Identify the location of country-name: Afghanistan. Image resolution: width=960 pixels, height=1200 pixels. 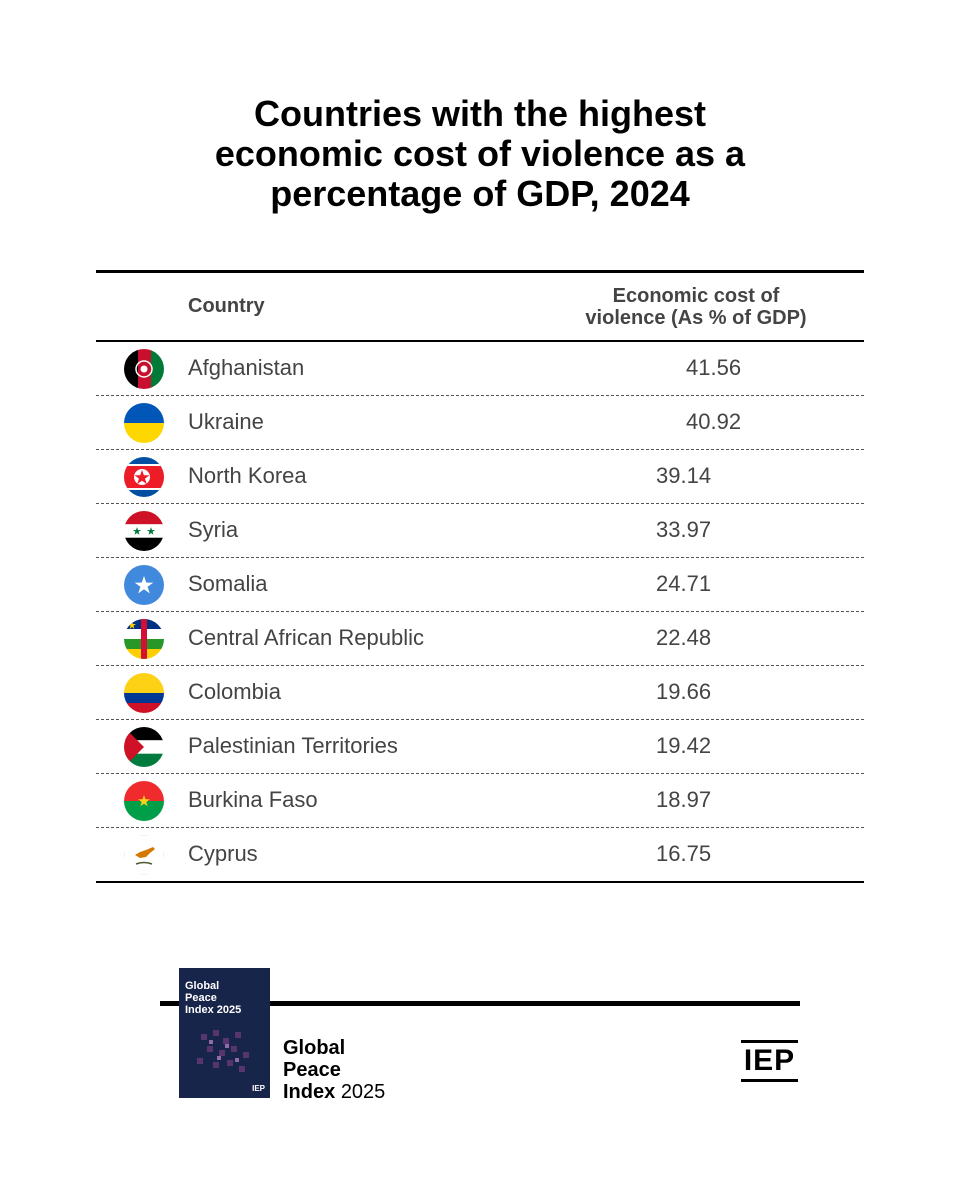
(246, 367).